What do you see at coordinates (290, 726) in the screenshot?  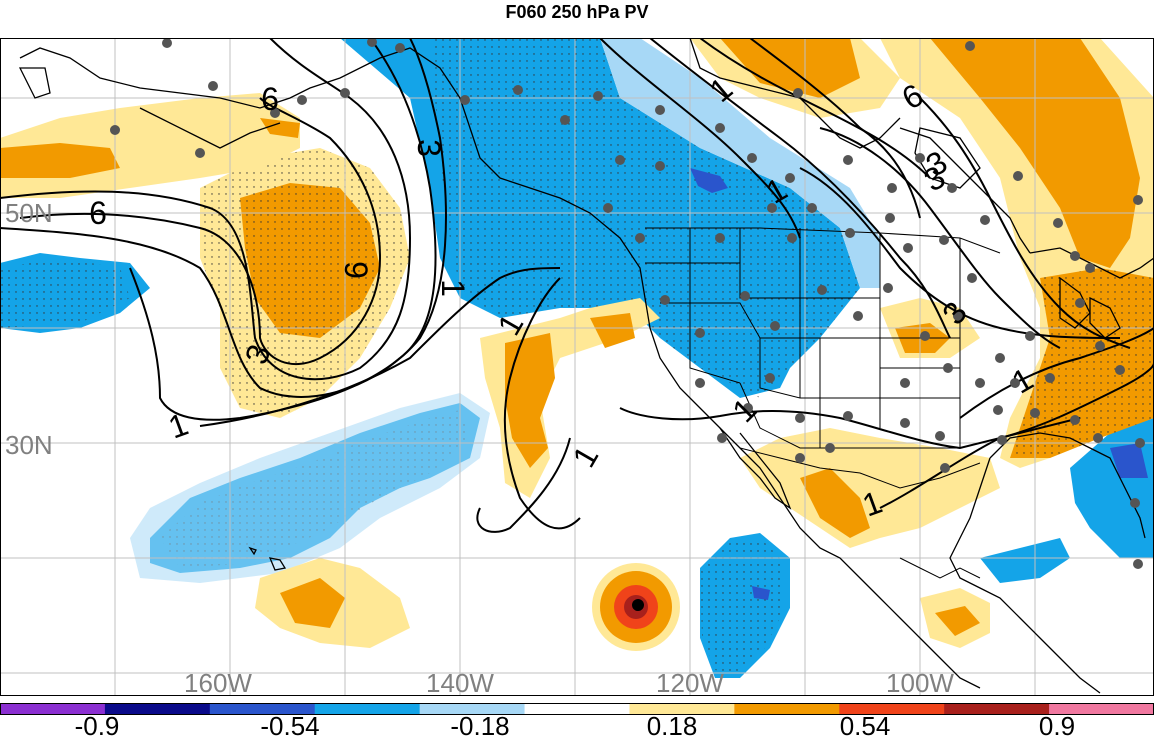 I see `colorbar-label: -0.54` at bounding box center [290, 726].